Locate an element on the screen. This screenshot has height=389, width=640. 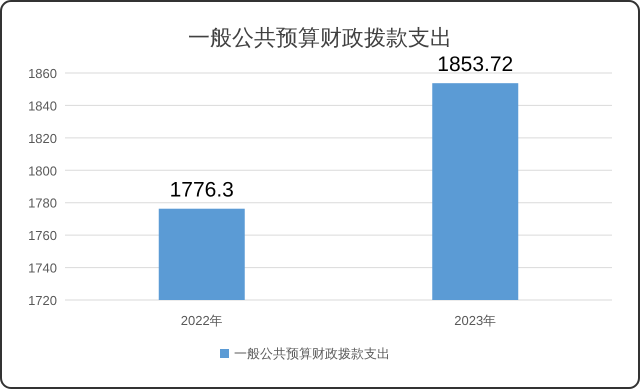
y-tick-label: 1720 is located at coordinates (42, 300).